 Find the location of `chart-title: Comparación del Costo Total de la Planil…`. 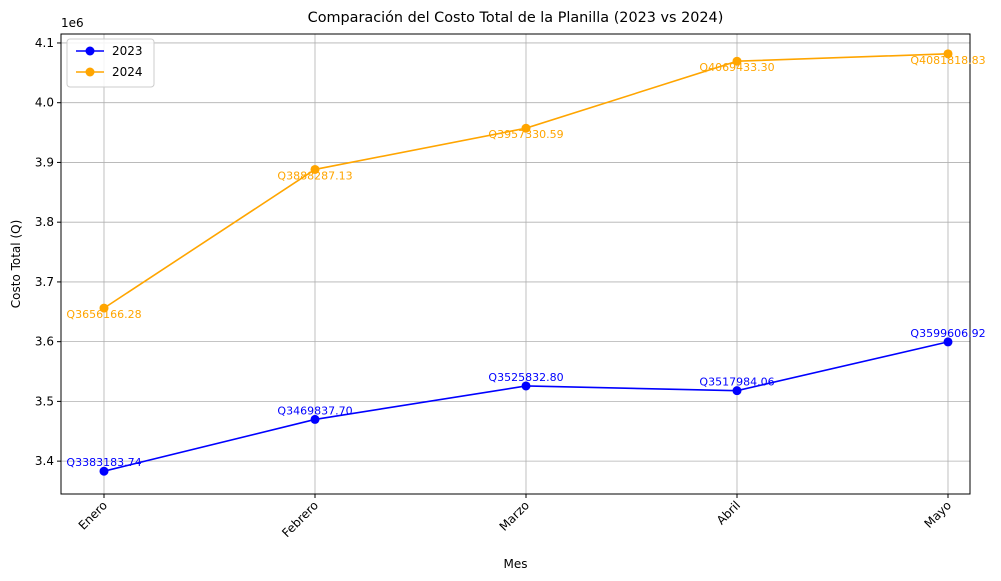

chart-title: Comparación del Costo Total de la Planil… is located at coordinates (516, 18).